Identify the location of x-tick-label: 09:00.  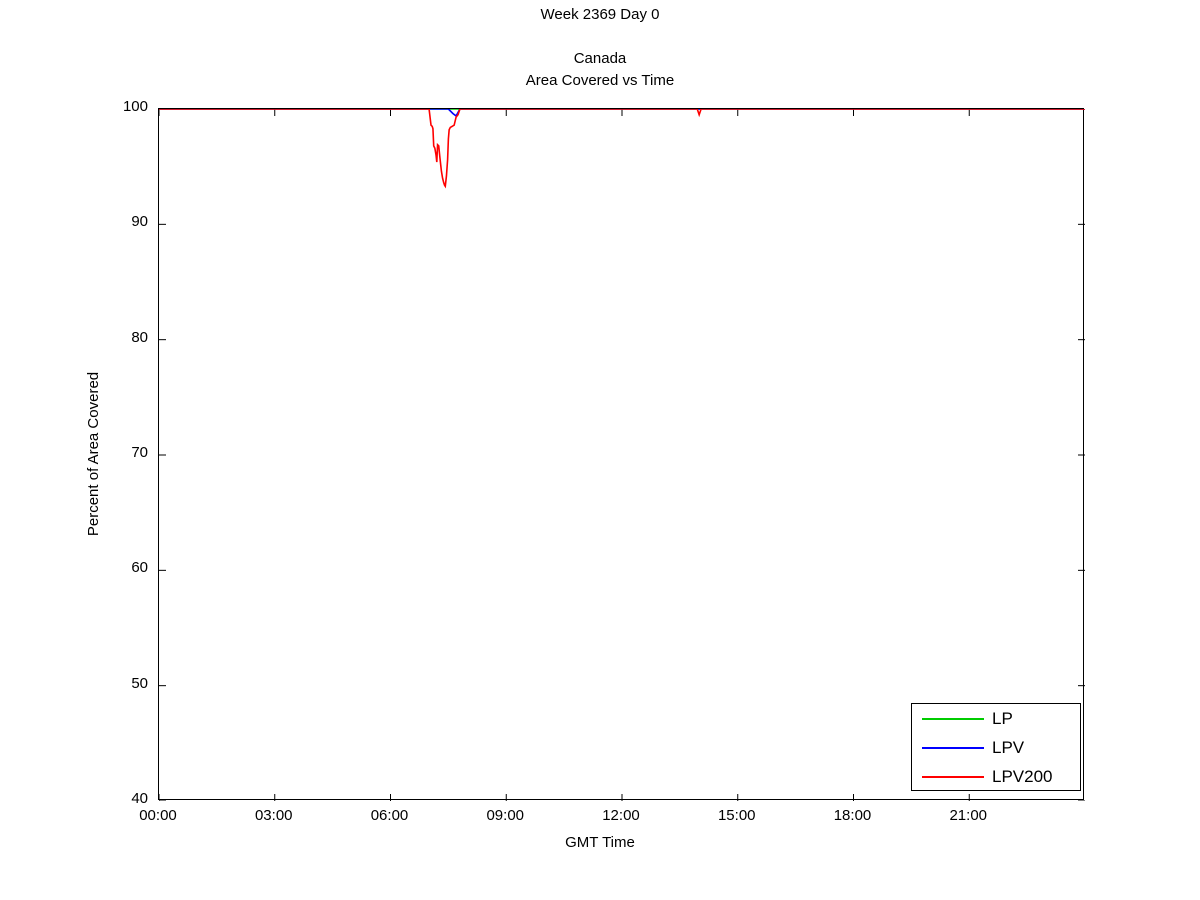
(505, 815).